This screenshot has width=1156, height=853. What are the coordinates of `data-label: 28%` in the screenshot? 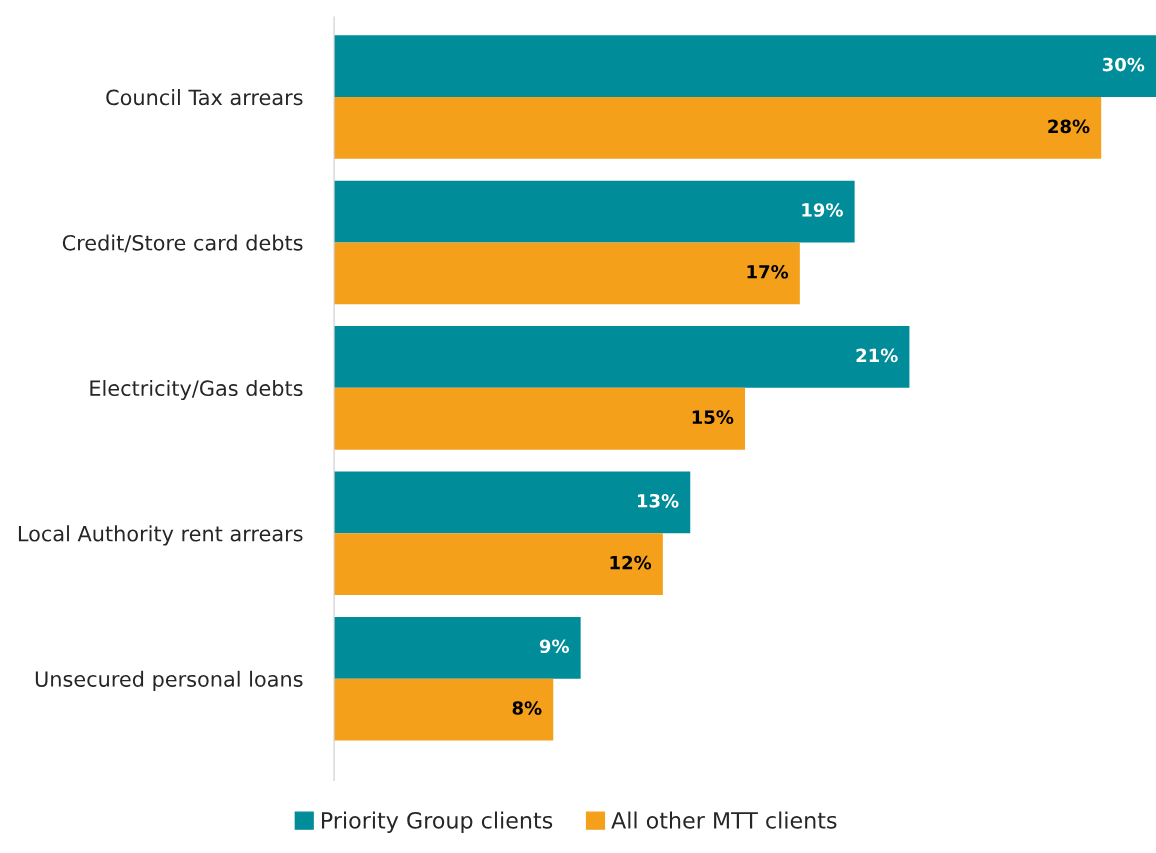 It's located at (1069, 126).